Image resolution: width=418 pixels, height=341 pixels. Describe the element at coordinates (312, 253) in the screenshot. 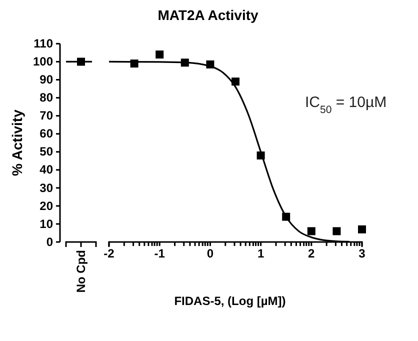

I see `x-tick-label: 2` at that location.